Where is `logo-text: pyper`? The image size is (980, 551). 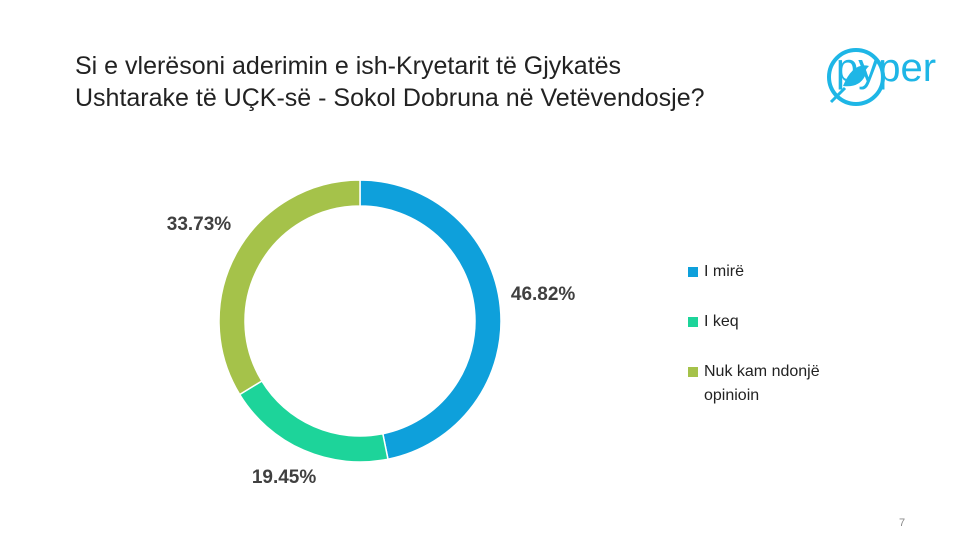 logo-text: pyper is located at coordinates (886, 68).